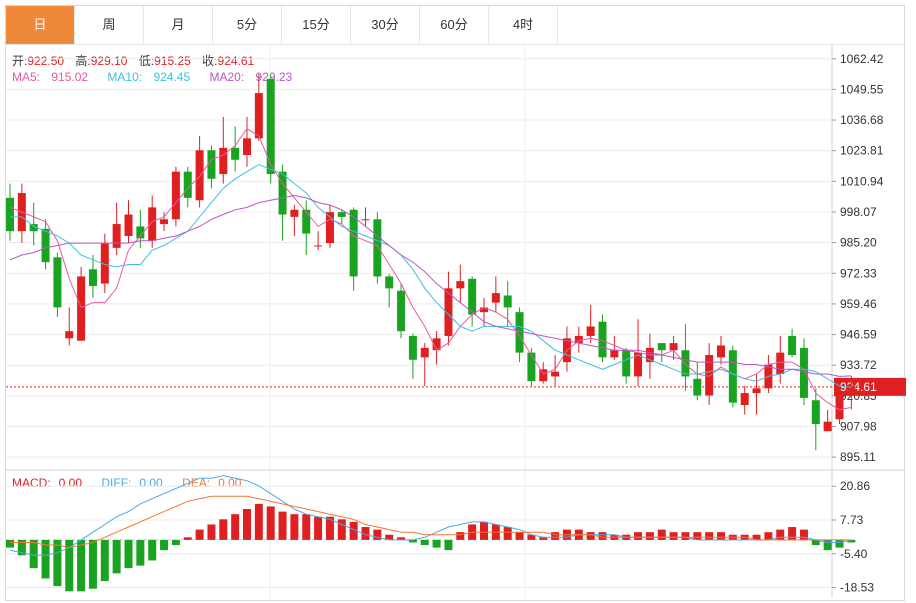 The image size is (916, 603). What do you see at coordinates (247, 25) in the screenshot?
I see `tab-5min: 5分` at bounding box center [247, 25].